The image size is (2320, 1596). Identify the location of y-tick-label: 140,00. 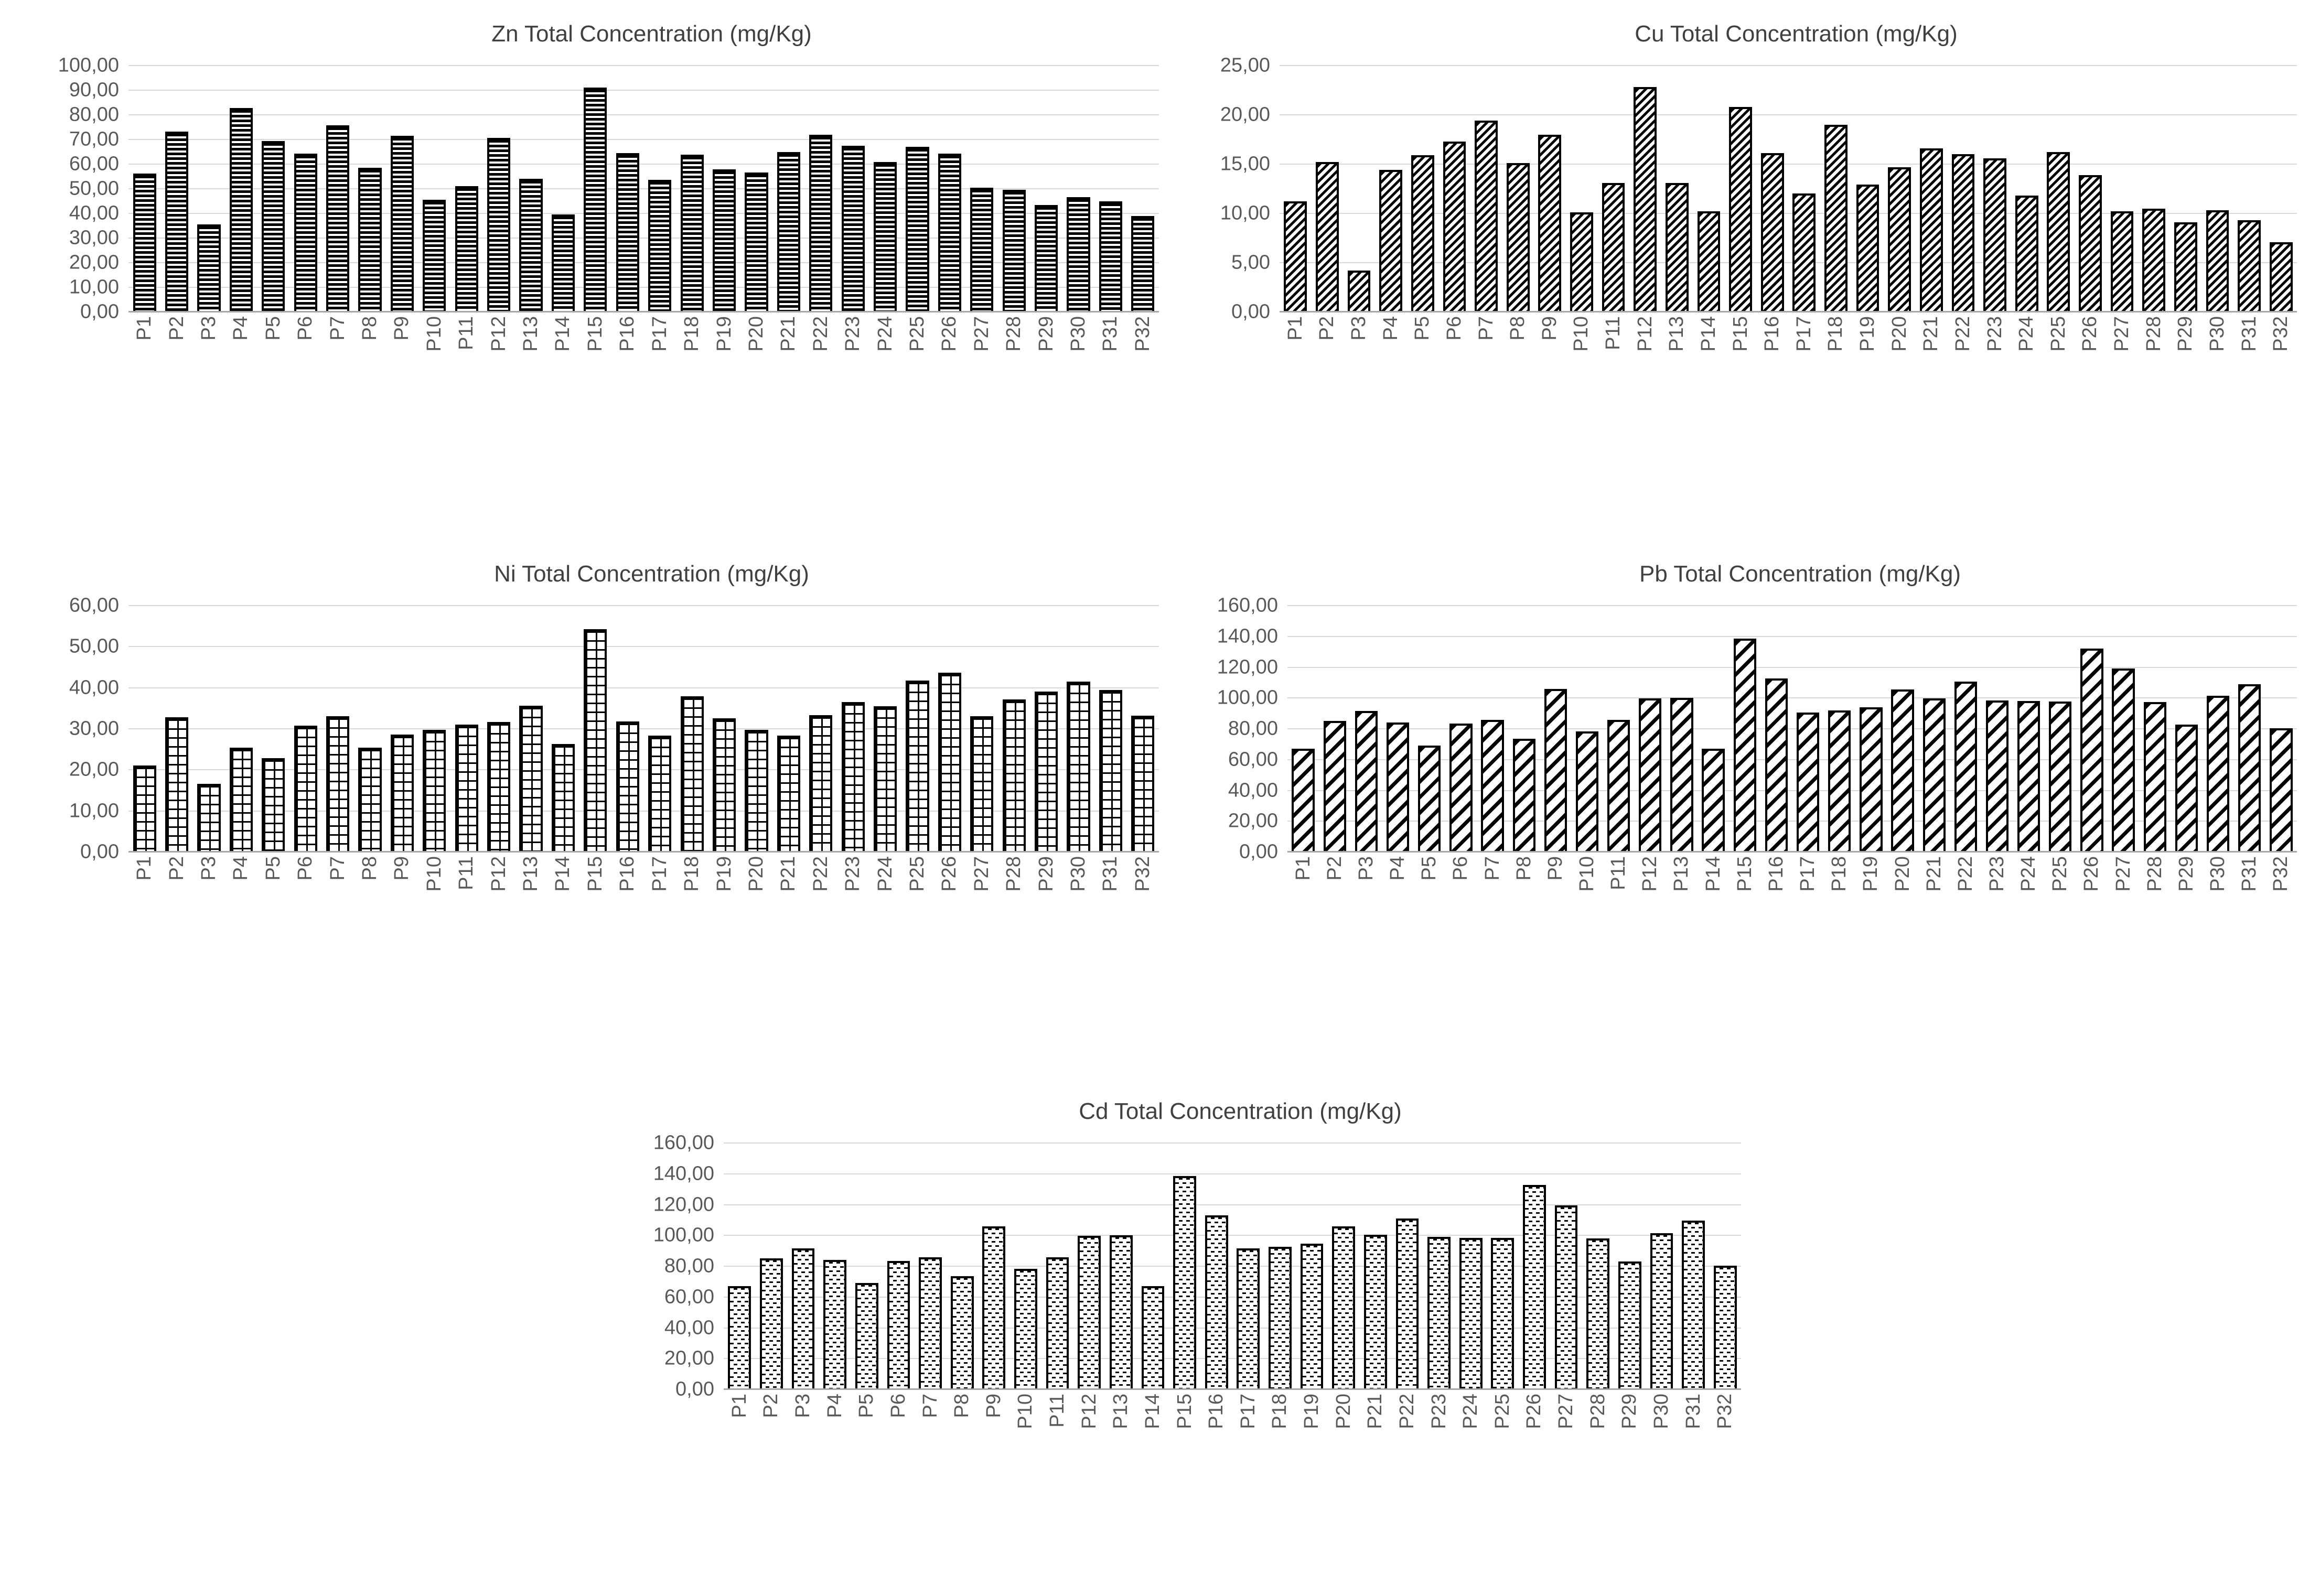
(1247, 636).